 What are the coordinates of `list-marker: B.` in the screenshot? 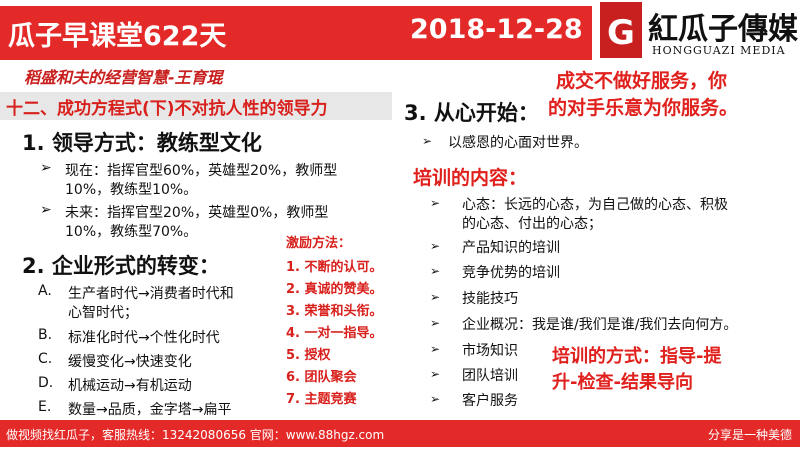 It's located at (45, 335).